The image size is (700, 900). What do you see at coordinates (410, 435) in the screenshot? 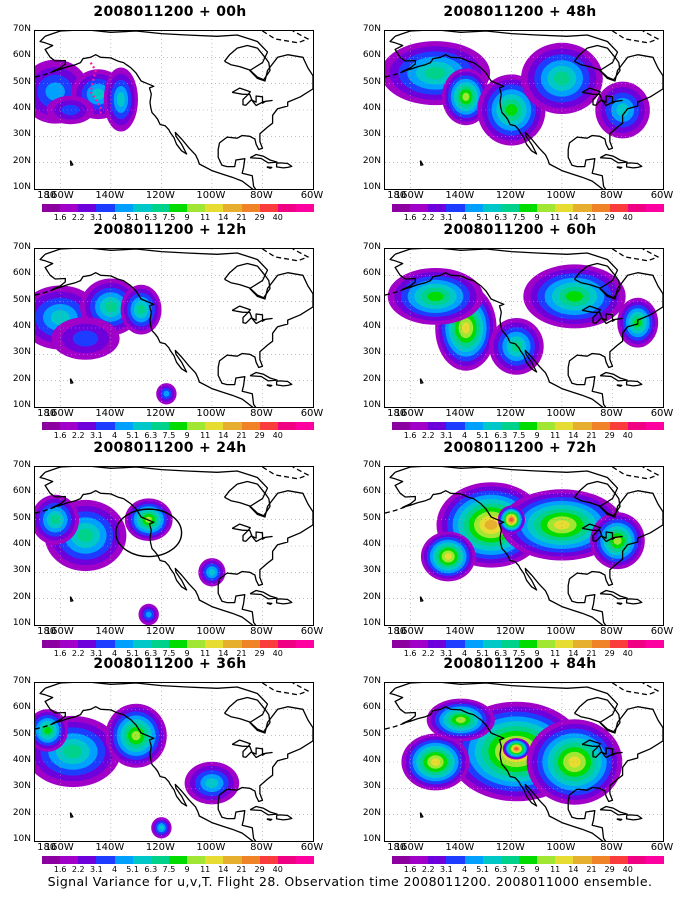
I see `colorbar-label: 1.6` at bounding box center [410, 435].